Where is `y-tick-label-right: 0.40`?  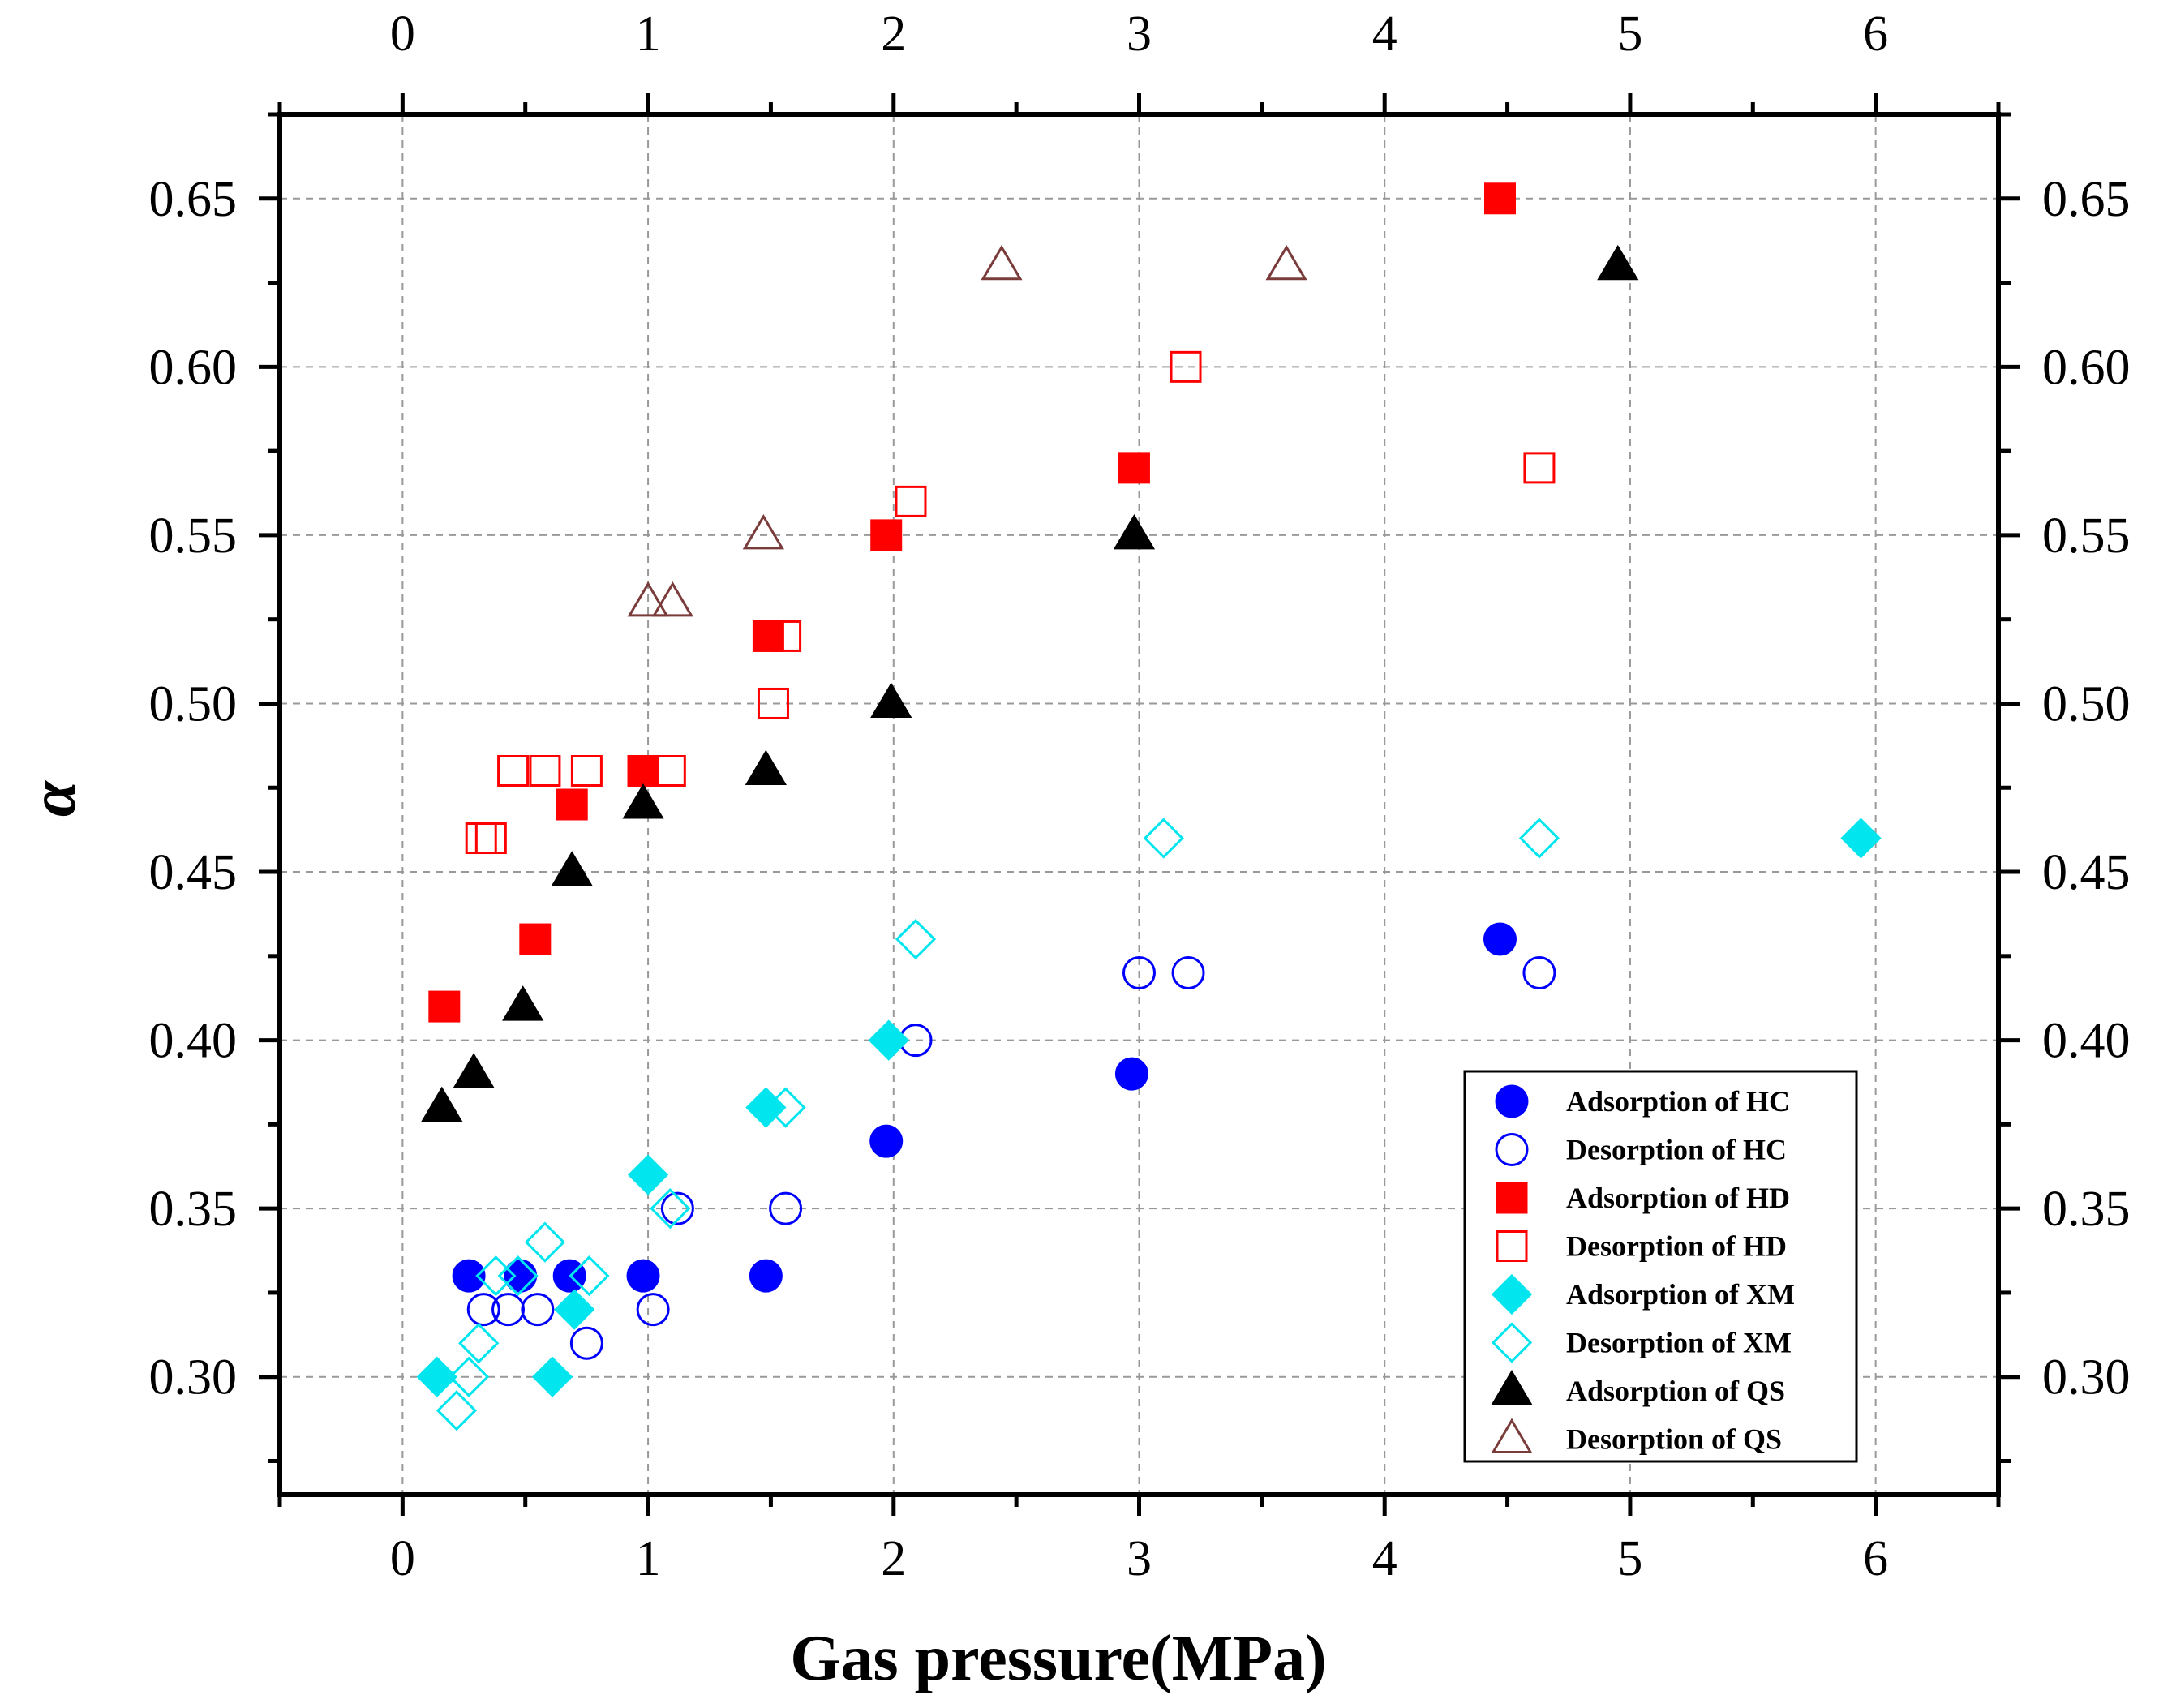 y-tick-label-right: 0.40 is located at coordinates (2086, 1041).